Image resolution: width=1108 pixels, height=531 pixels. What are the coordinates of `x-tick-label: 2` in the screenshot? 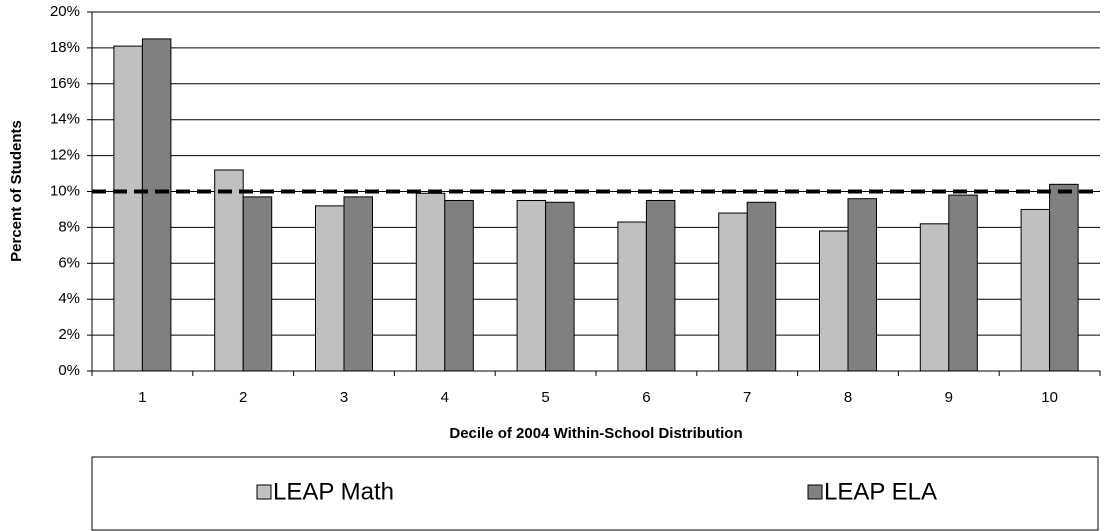 It's located at (243, 397).